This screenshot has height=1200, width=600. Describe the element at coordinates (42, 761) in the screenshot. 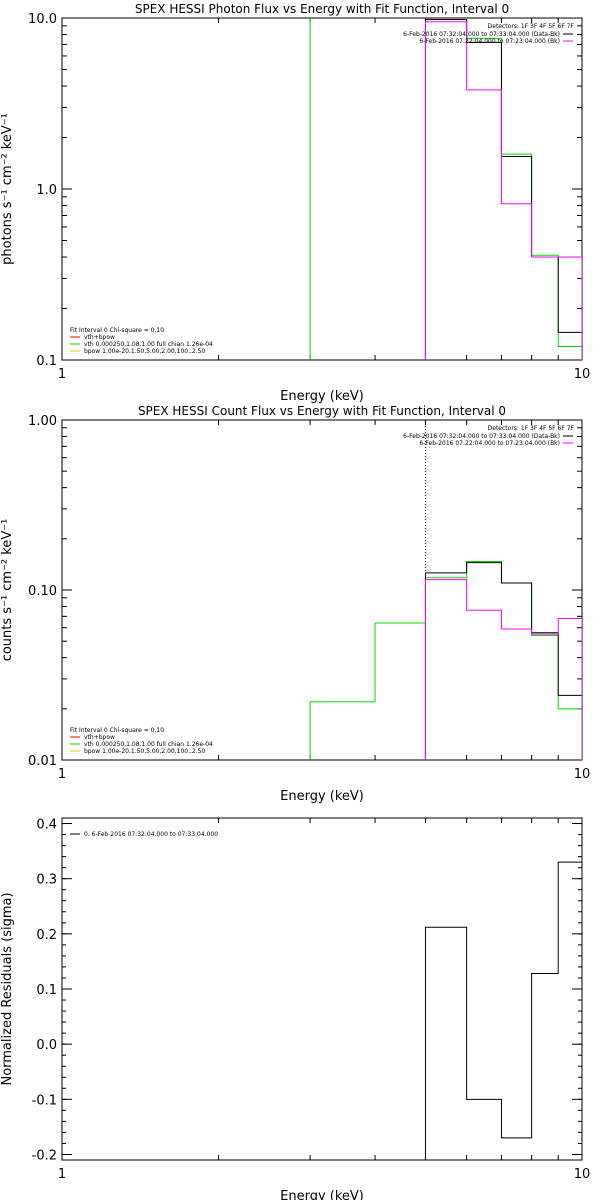

I see `y-tick-label: 0.01` at that location.